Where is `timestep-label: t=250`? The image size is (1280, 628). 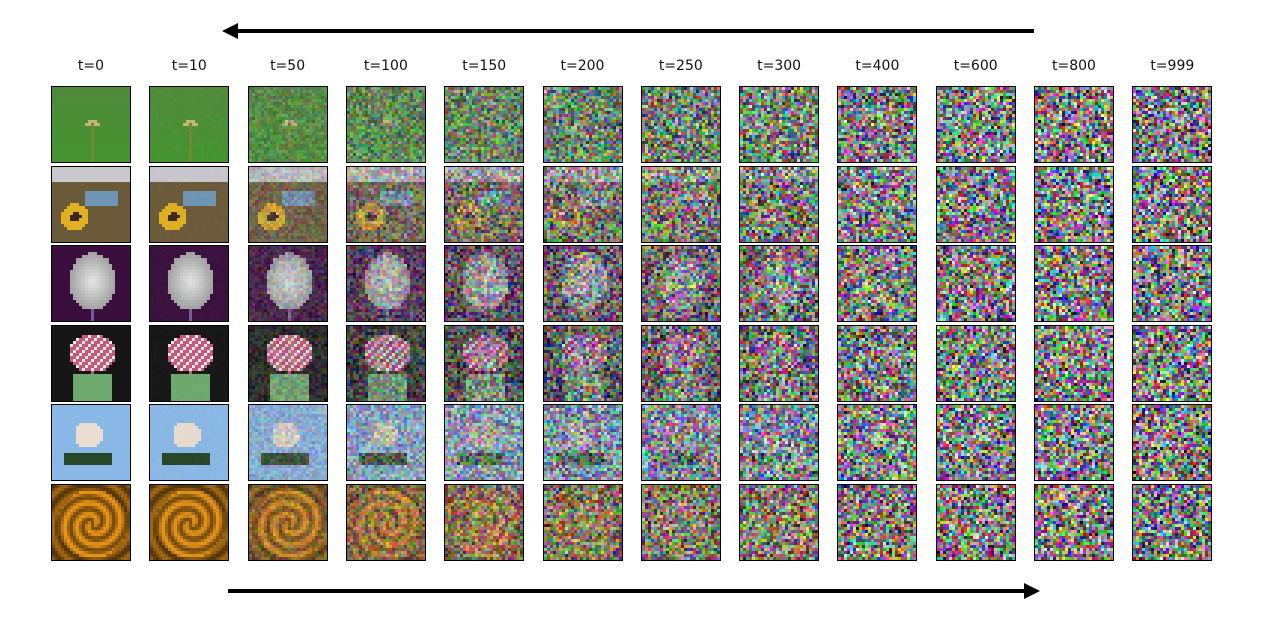 timestep-label: t=250 is located at coordinates (680, 66).